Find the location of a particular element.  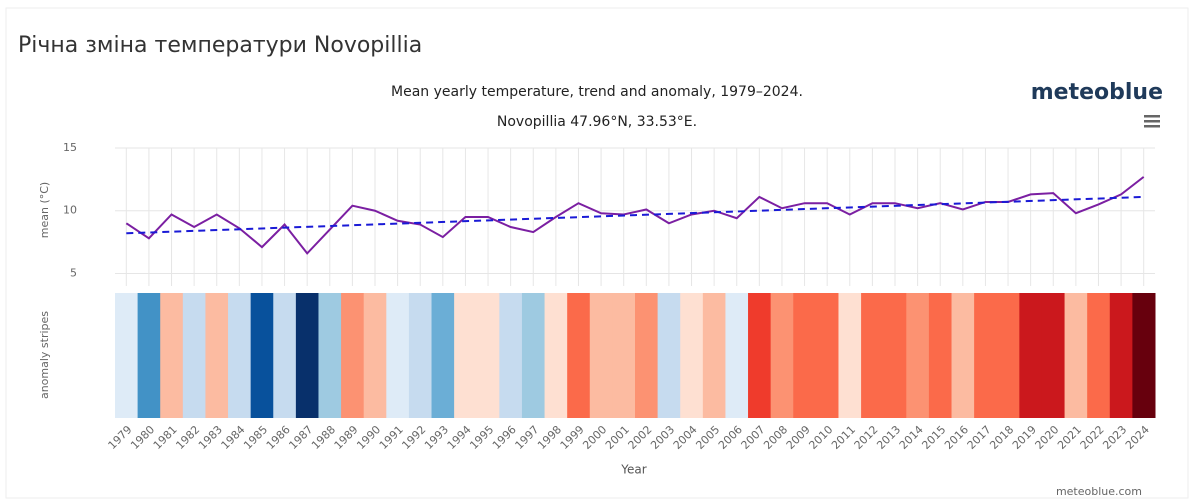

chart-subtitle: Novopillia 47.96°N, 33.53°E. is located at coordinates (597, 122).